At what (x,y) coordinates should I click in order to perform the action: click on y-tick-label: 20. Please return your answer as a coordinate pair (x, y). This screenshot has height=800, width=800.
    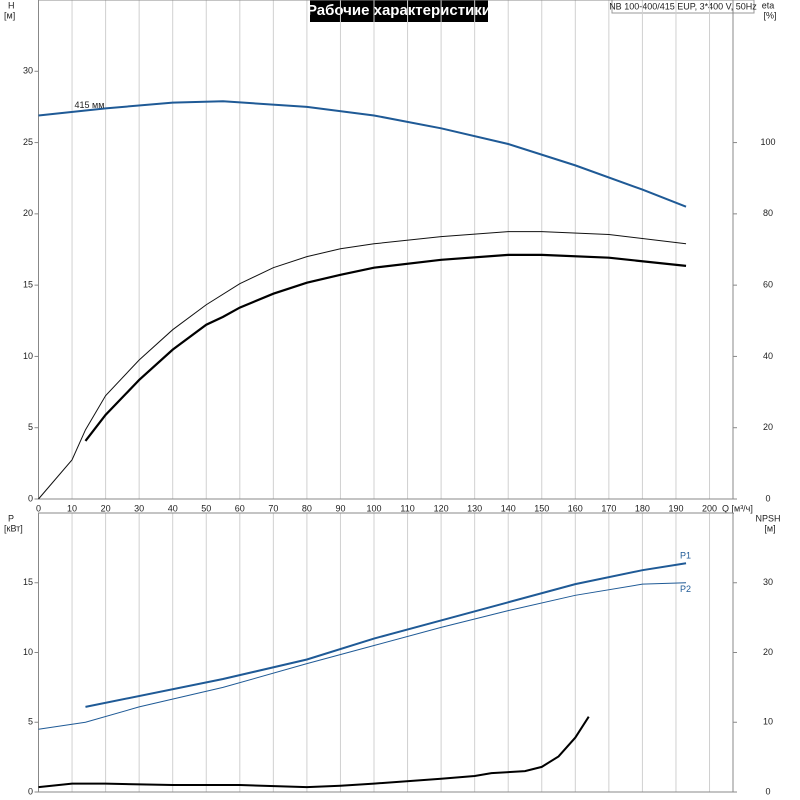
    Looking at the image, I should click on (28, 213).